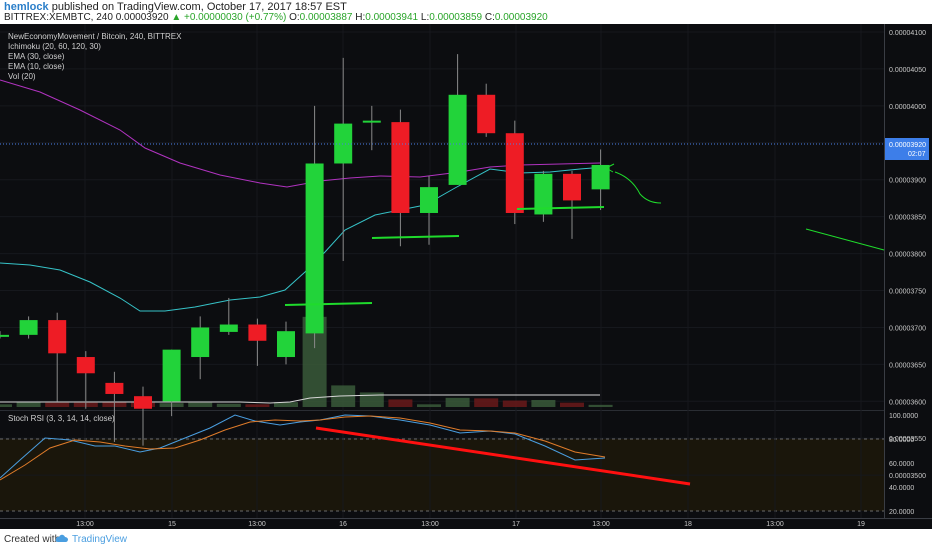 This screenshot has width=932, height=550. I want to click on price-tick-label: 0.00003750, so click(907, 292).